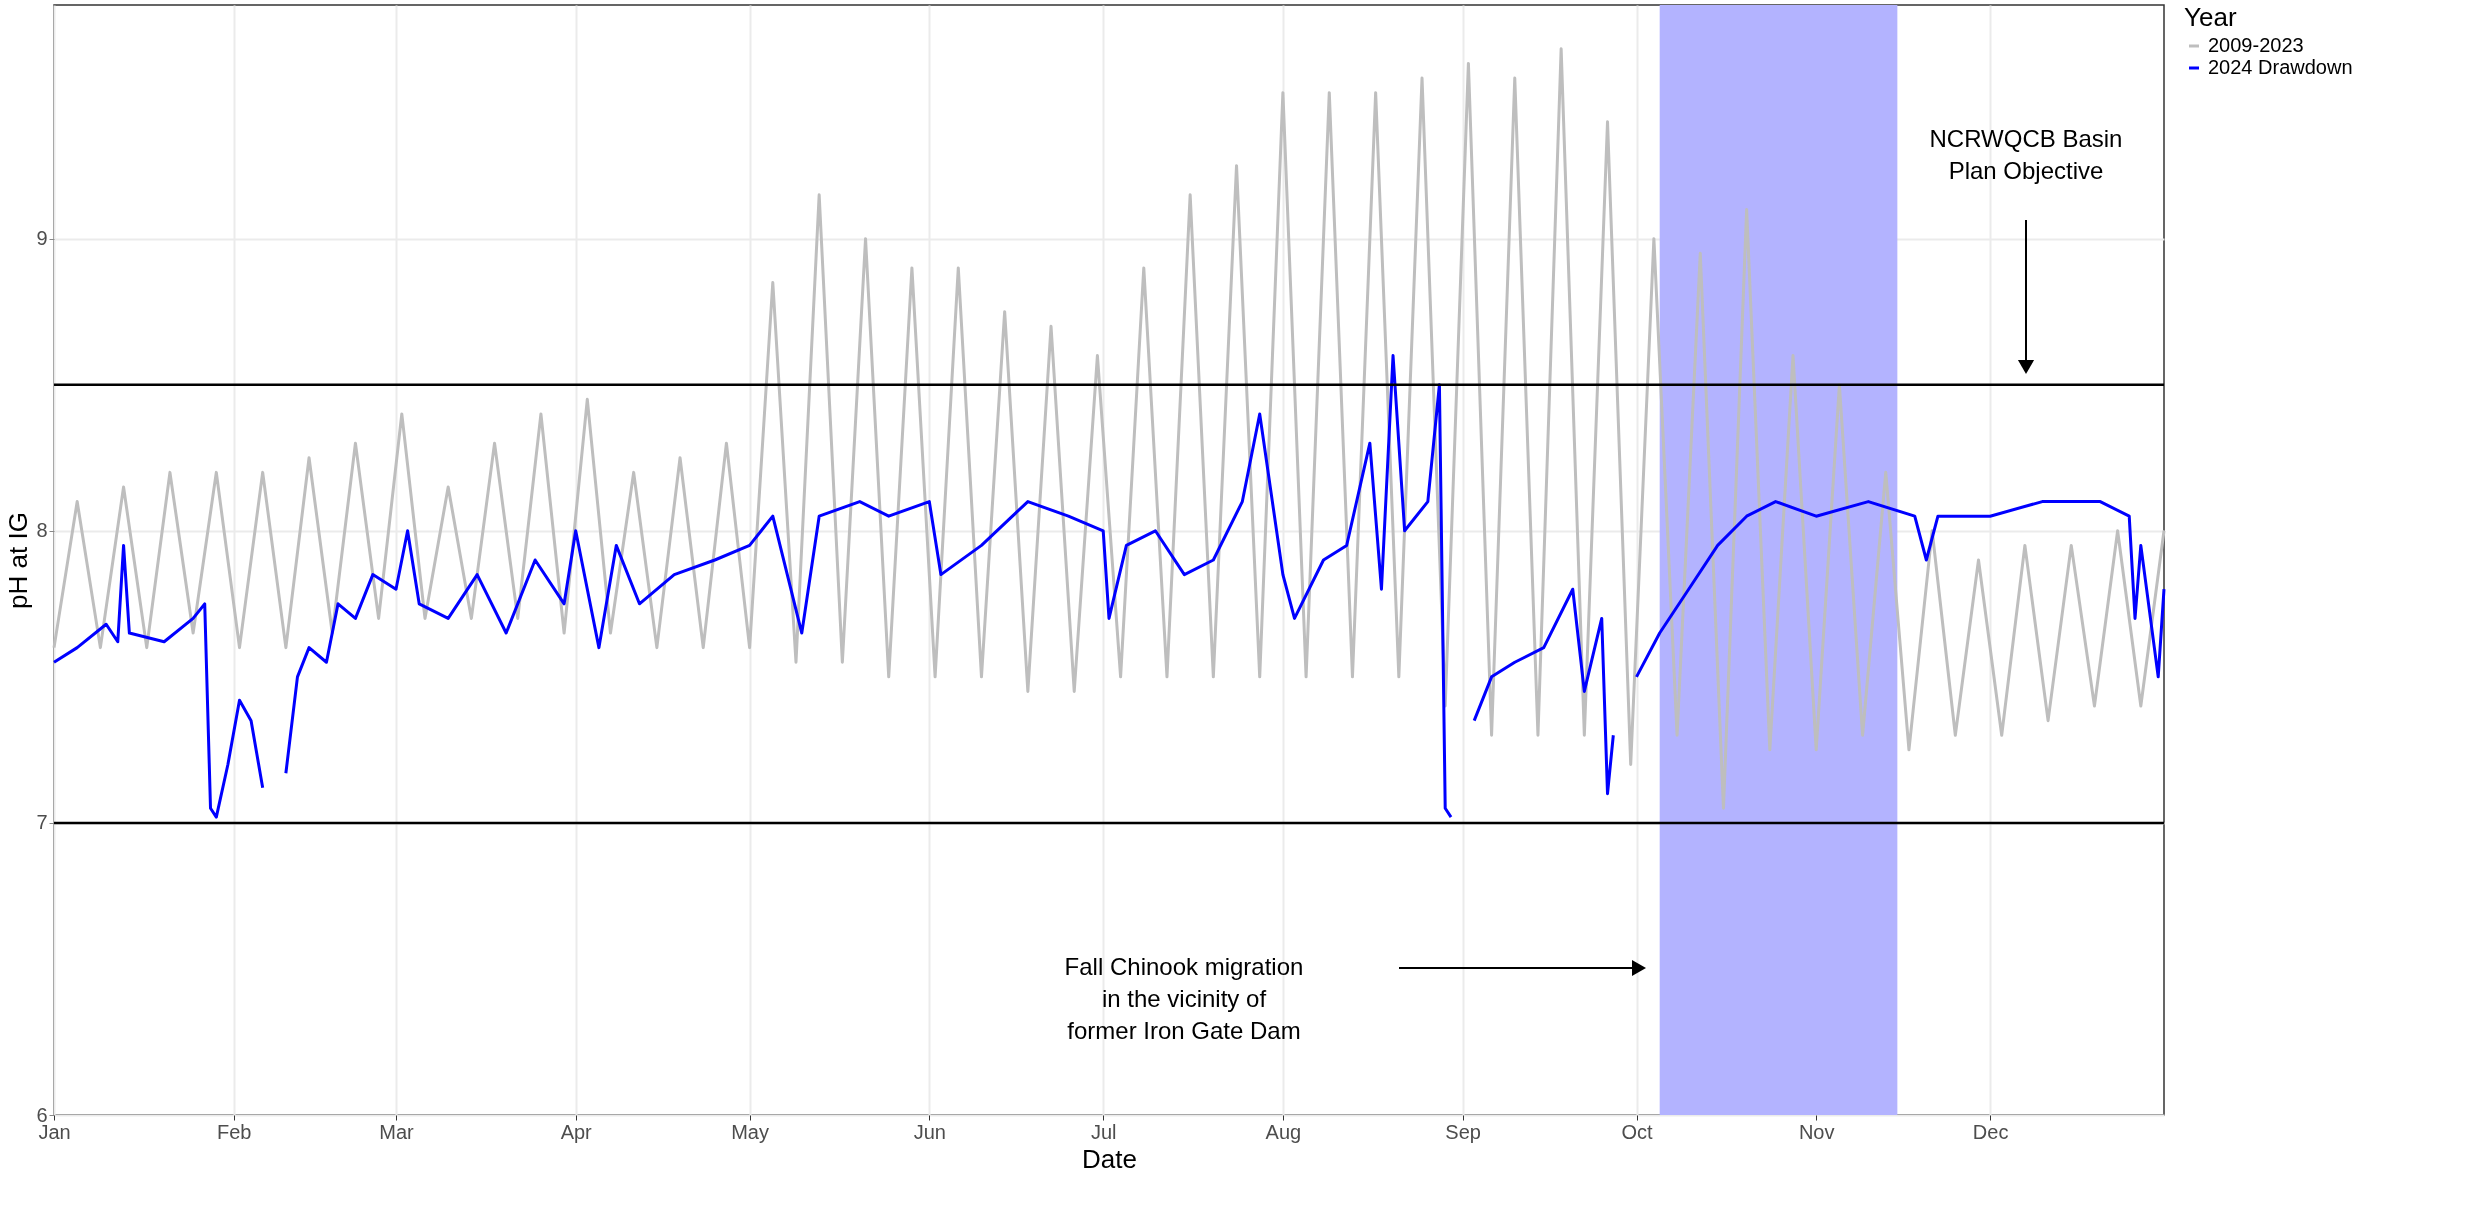 The image size is (2491, 1216). Describe the element at coordinates (397, 1131) in the screenshot. I see `x-tick-label: Mar` at that location.